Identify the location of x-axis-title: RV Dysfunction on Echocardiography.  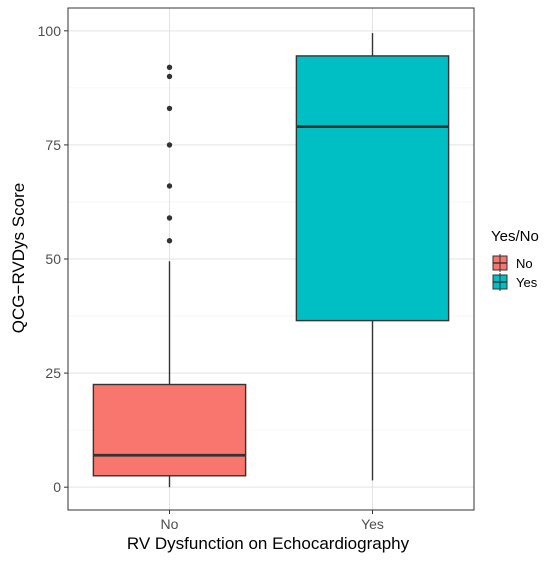
(268, 543).